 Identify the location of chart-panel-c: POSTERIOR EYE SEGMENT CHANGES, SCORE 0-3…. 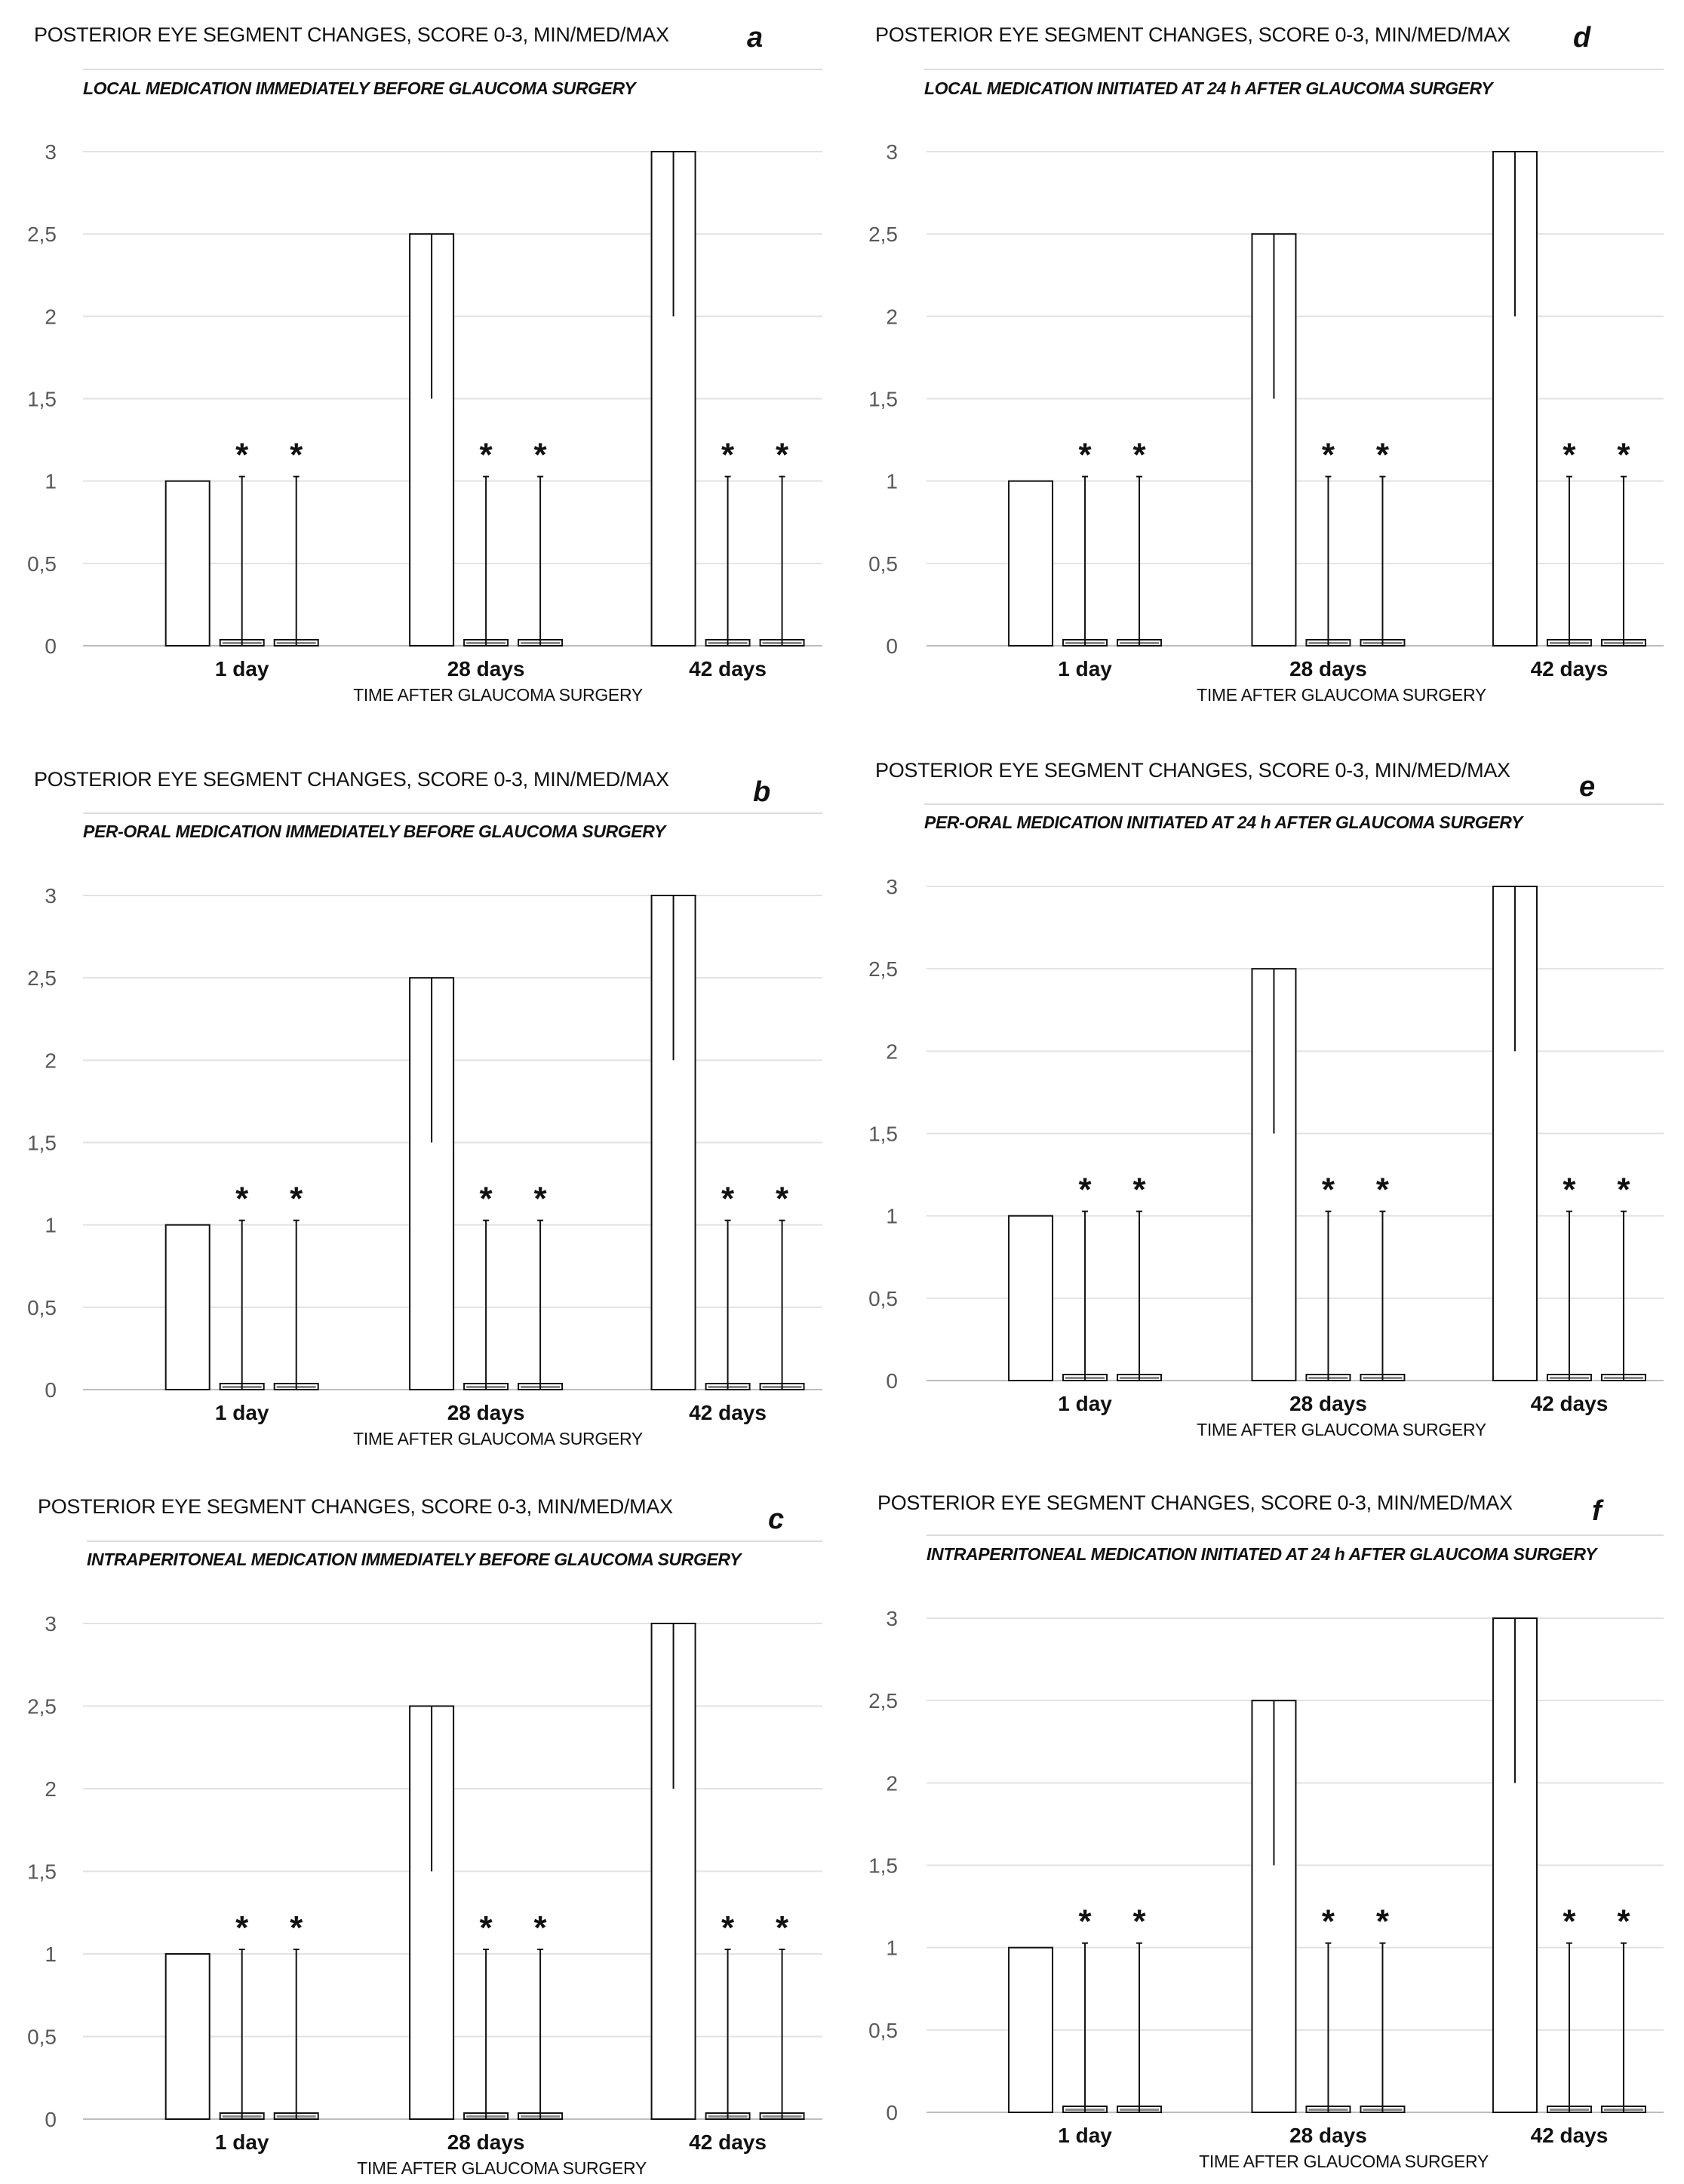
(424, 1837).